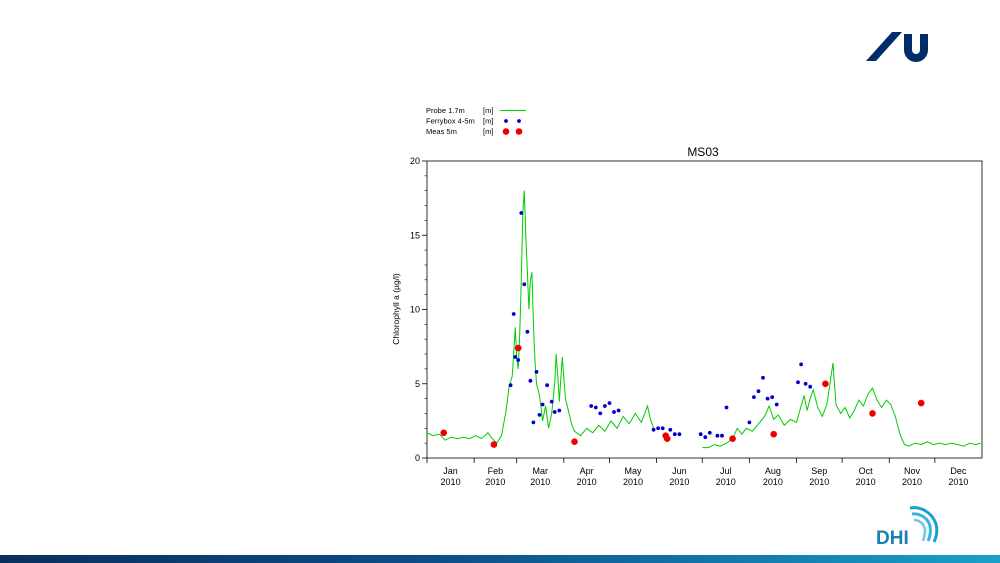 Image resolution: width=1000 pixels, height=563 pixels. I want to click on x-tick-label-month: Mar, so click(541, 471).